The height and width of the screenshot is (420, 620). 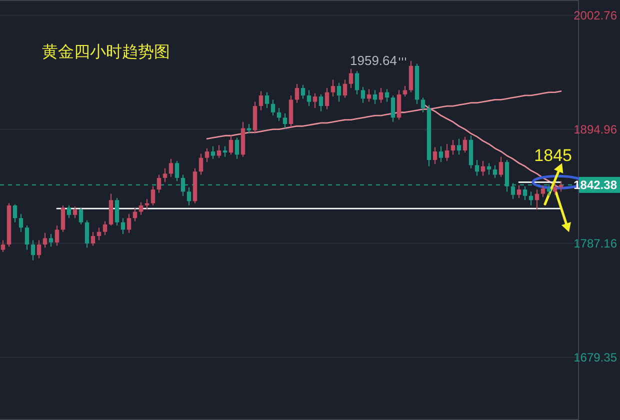 I want to click on y-tick-label: 1679.35, so click(x=596, y=357).